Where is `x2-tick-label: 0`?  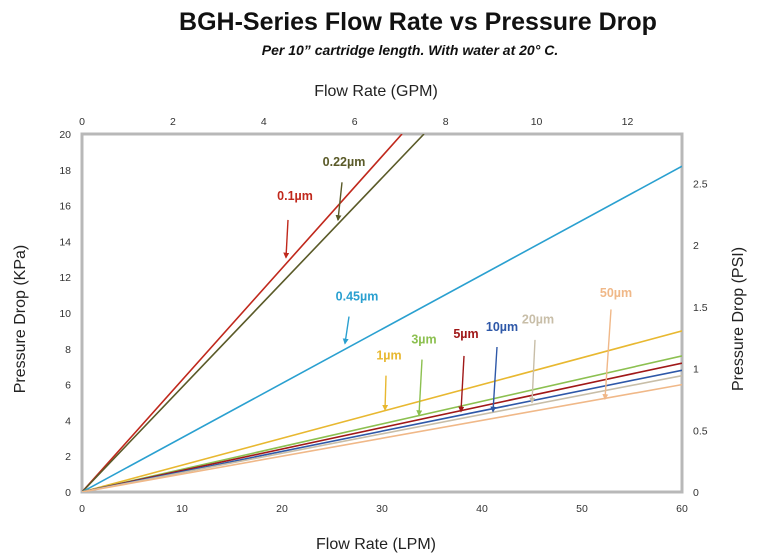 x2-tick-label: 0 is located at coordinates (82, 122).